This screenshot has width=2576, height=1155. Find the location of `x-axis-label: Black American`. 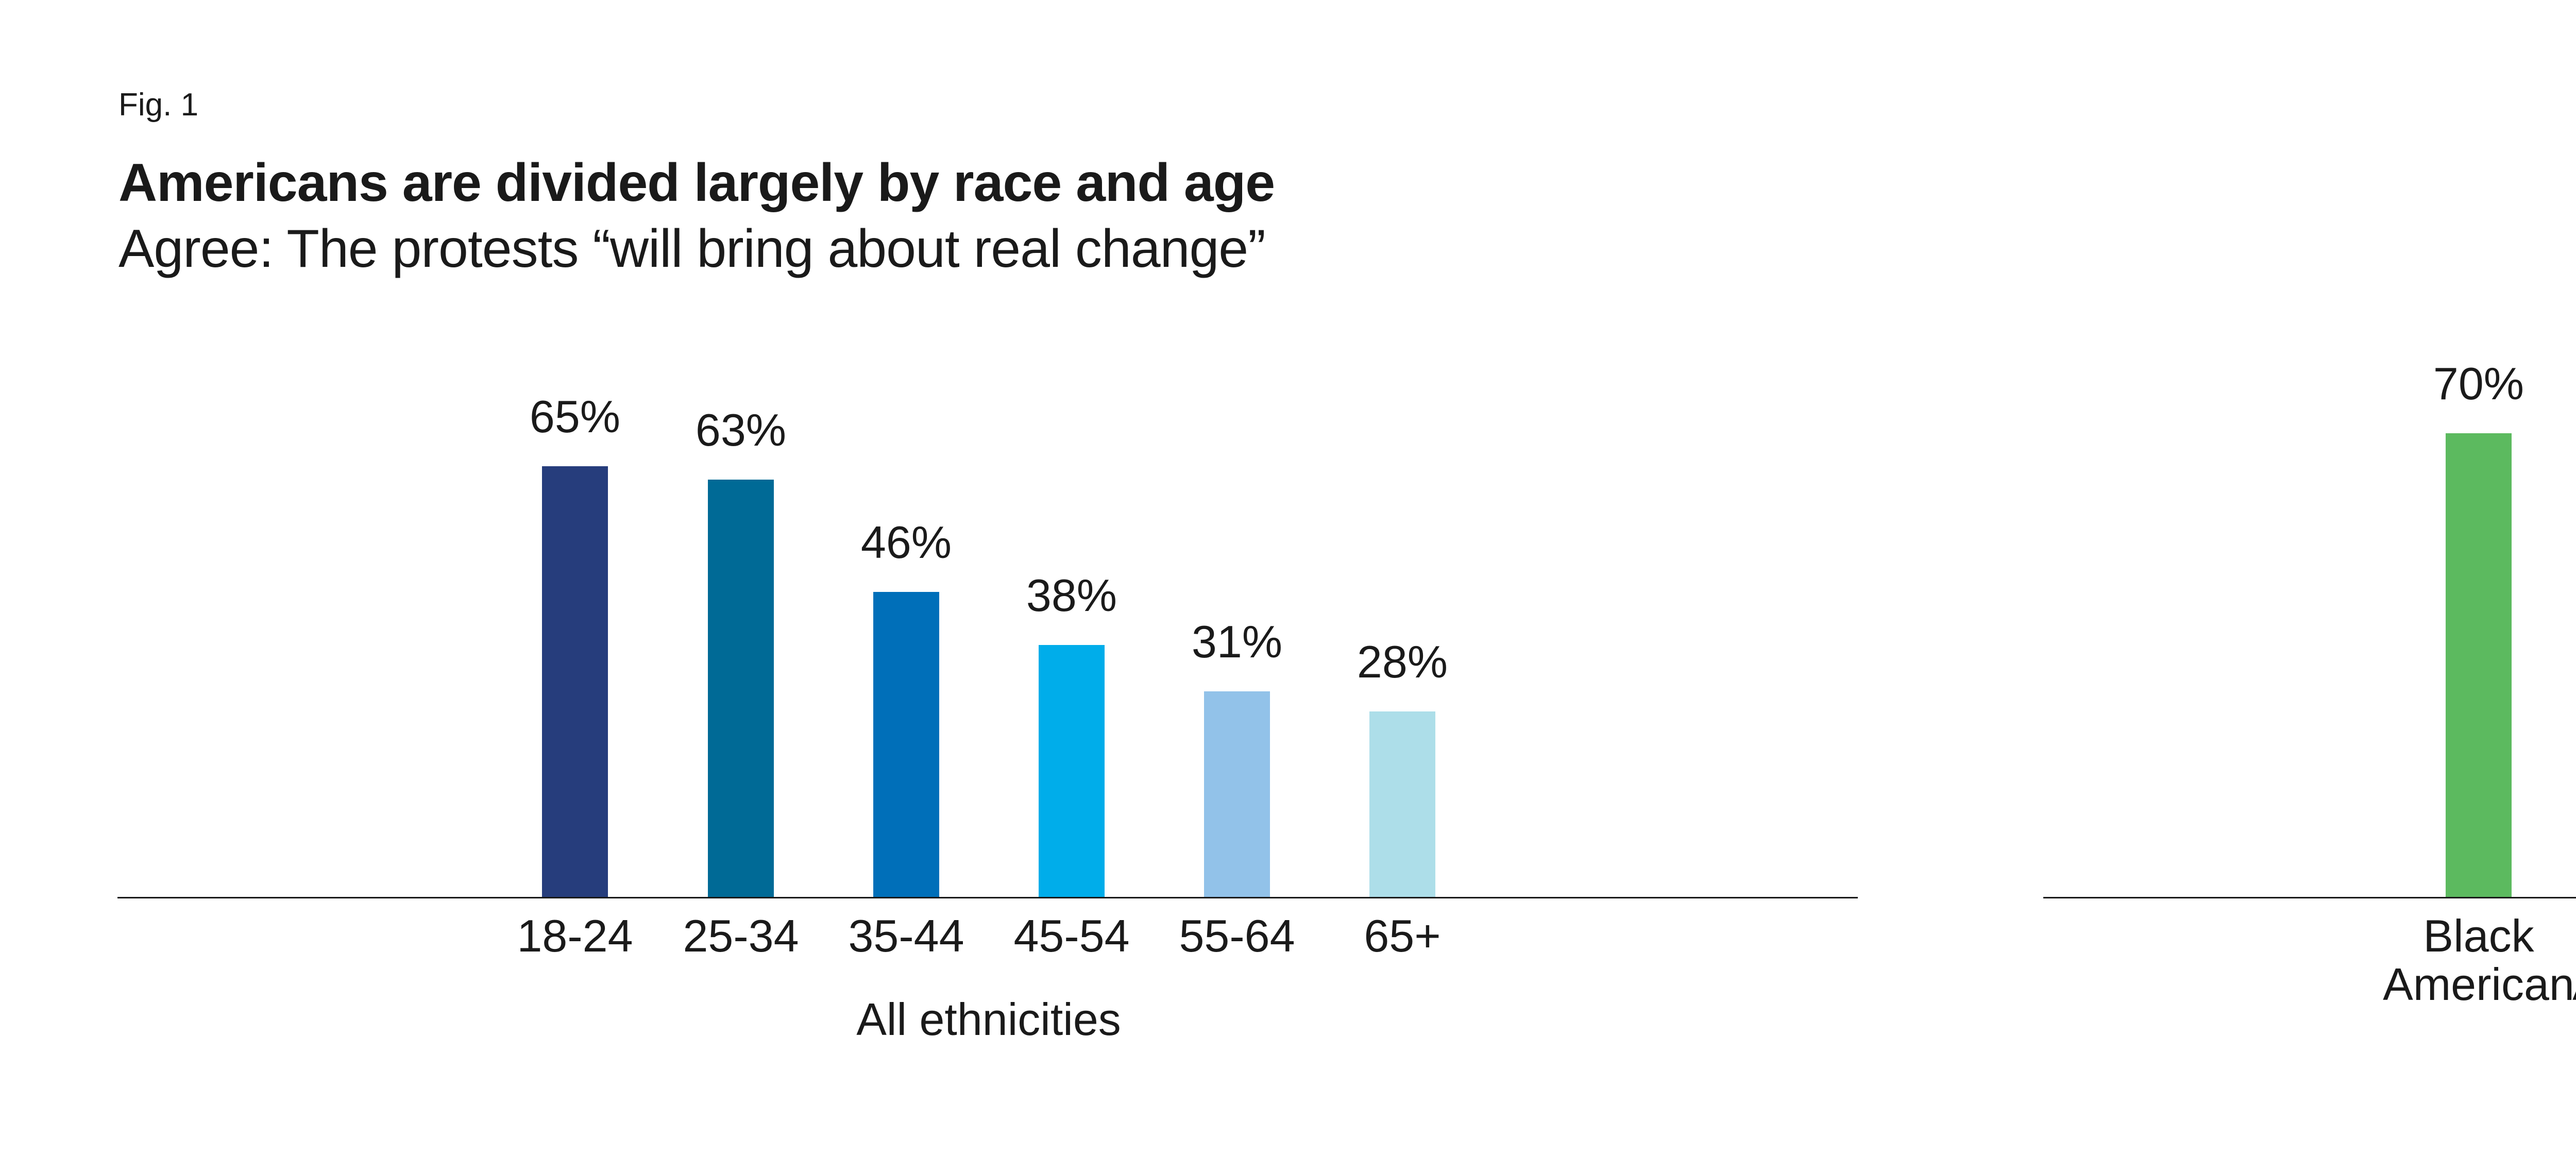

x-axis-label: Black American is located at coordinates (2473, 960).